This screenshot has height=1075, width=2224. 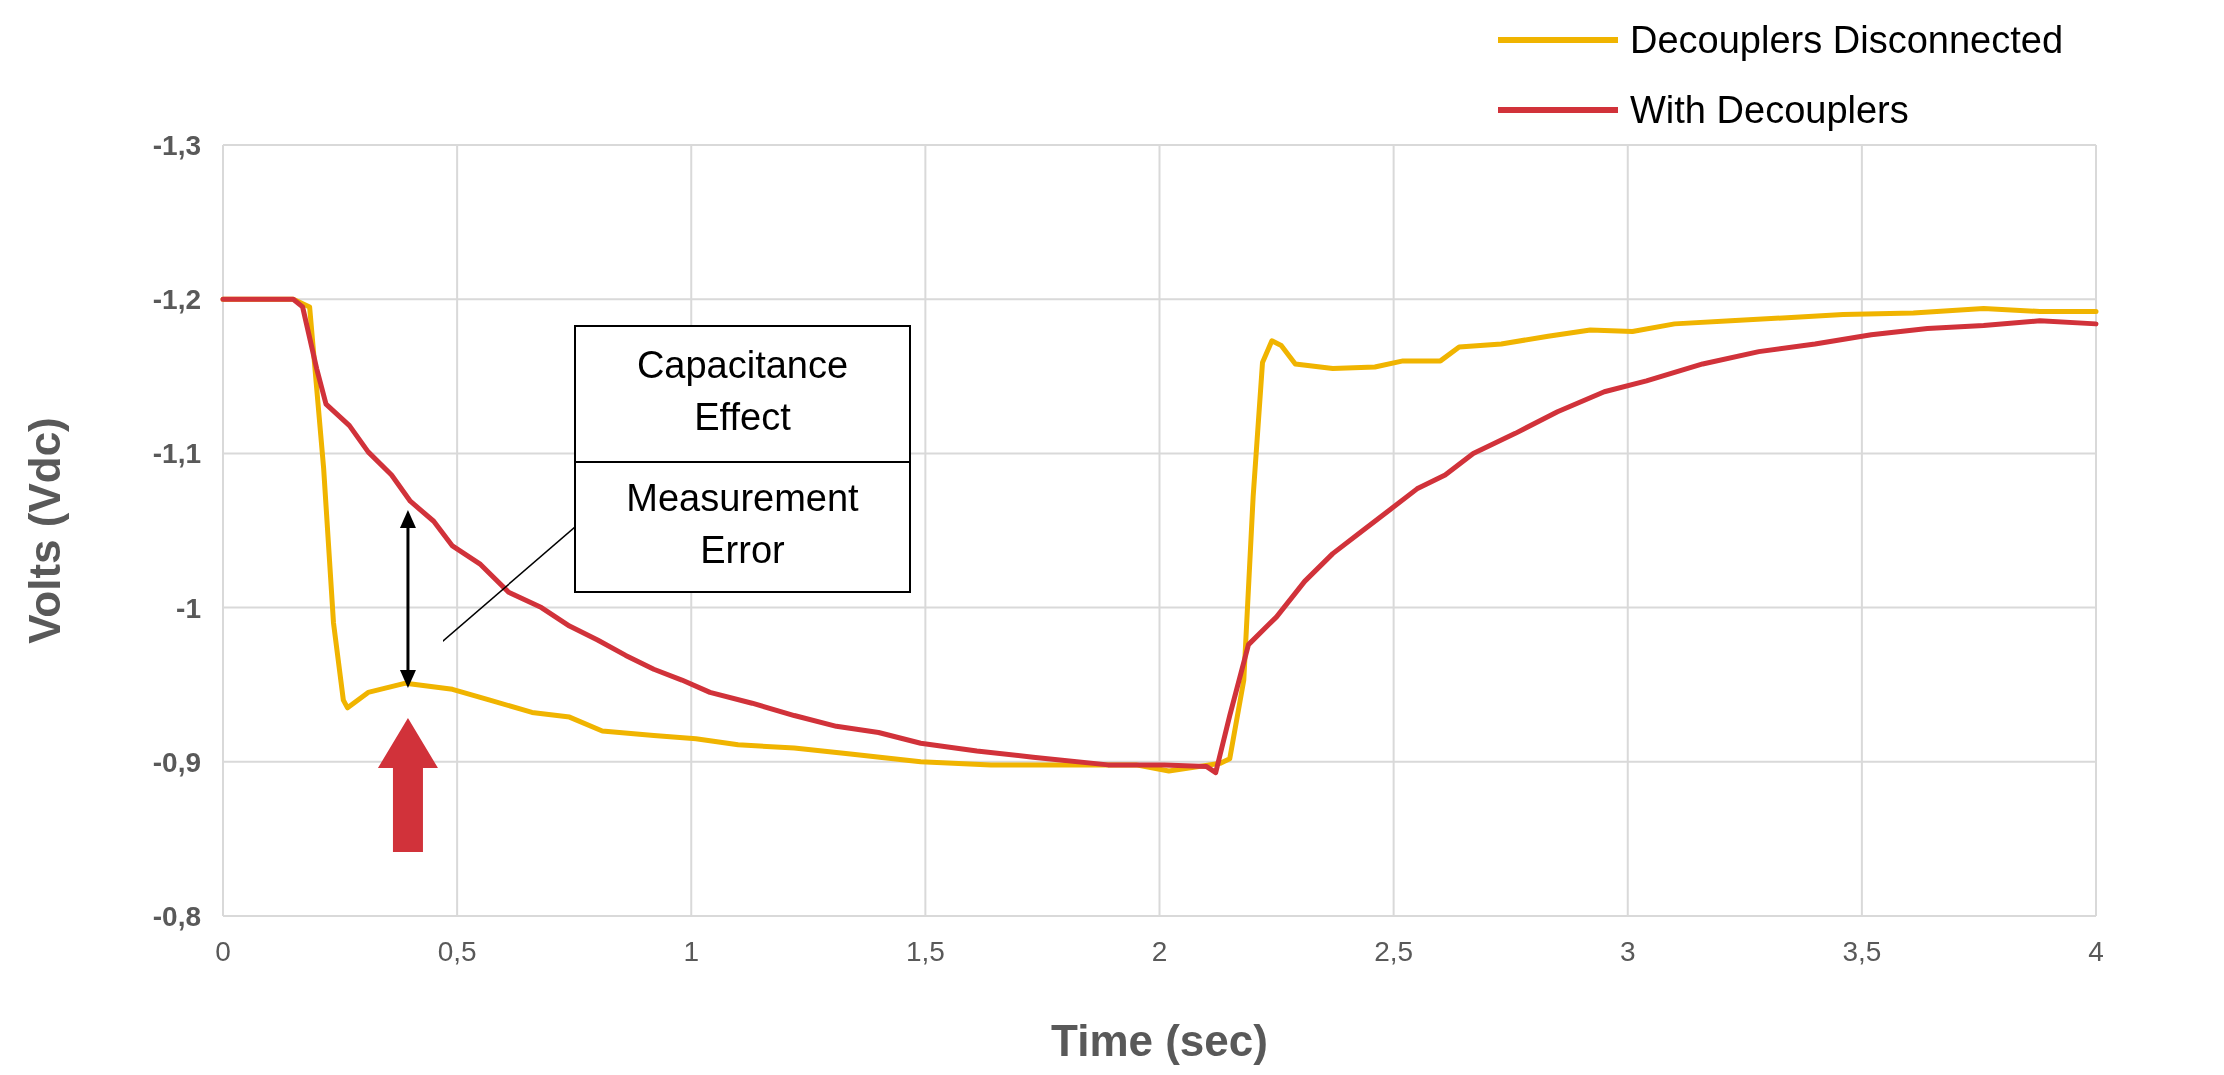 I want to click on x-tick-label: 4, so click(x=2096, y=951).